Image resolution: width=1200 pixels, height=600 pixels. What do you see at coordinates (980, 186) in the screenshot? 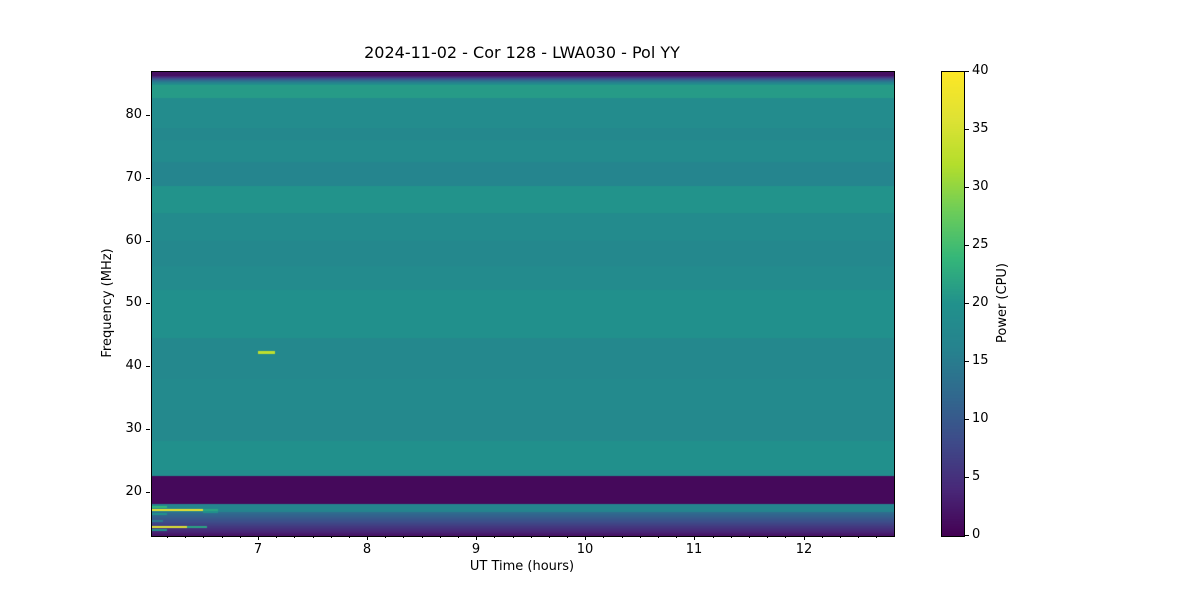
I see `colorbar-tick-label: 30` at bounding box center [980, 186].